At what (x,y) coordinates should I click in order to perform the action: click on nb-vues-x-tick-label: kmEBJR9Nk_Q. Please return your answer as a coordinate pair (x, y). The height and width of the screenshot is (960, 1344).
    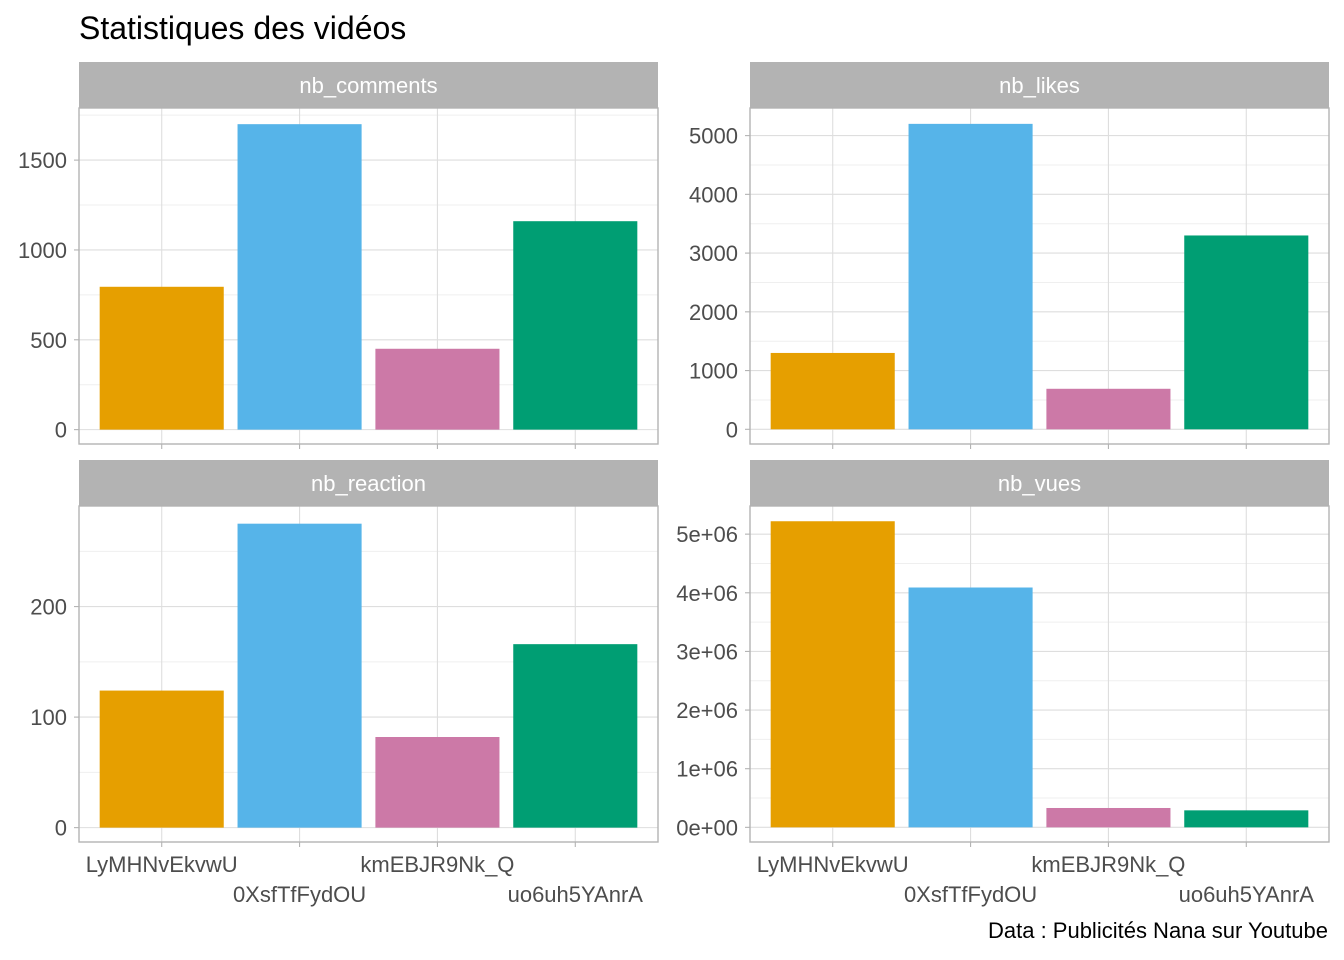
    Looking at the image, I should click on (1108, 864).